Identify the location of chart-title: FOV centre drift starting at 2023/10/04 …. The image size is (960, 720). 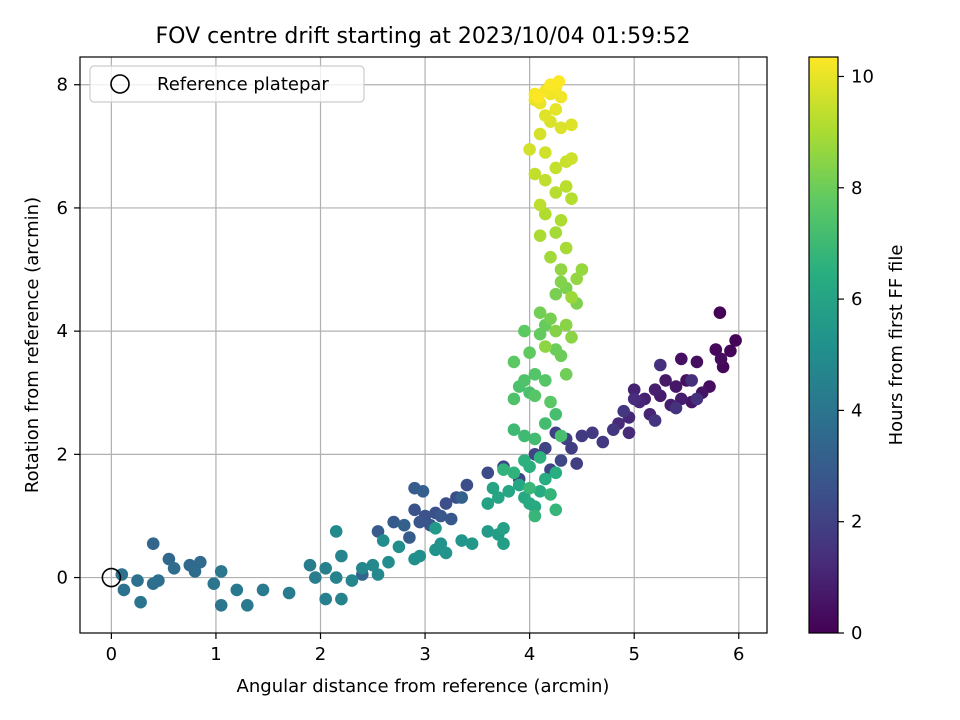
(423, 36).